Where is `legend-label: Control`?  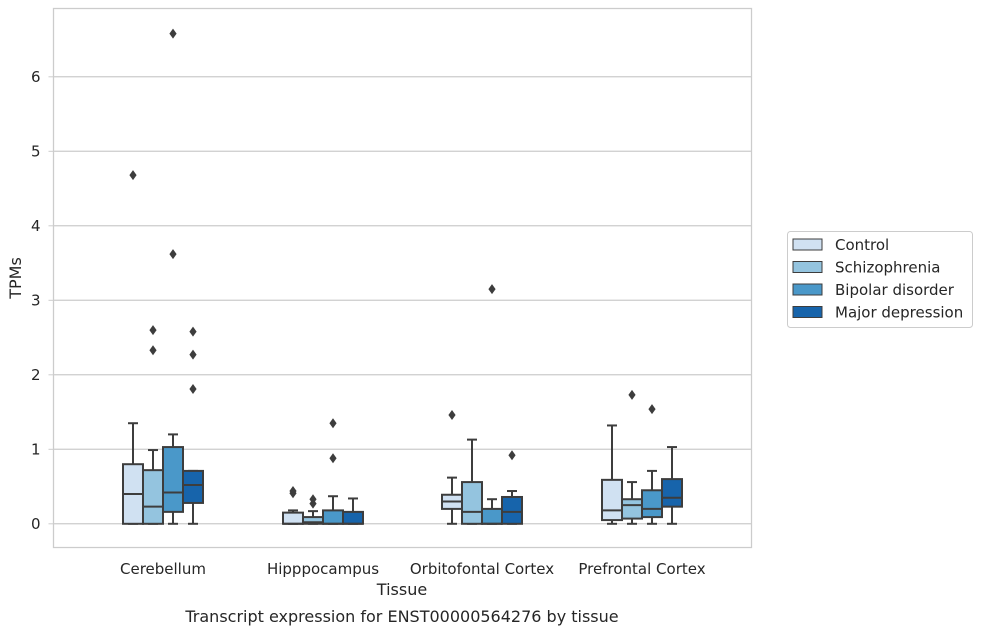 legend-label: Control is located at coordinates (862, 245).